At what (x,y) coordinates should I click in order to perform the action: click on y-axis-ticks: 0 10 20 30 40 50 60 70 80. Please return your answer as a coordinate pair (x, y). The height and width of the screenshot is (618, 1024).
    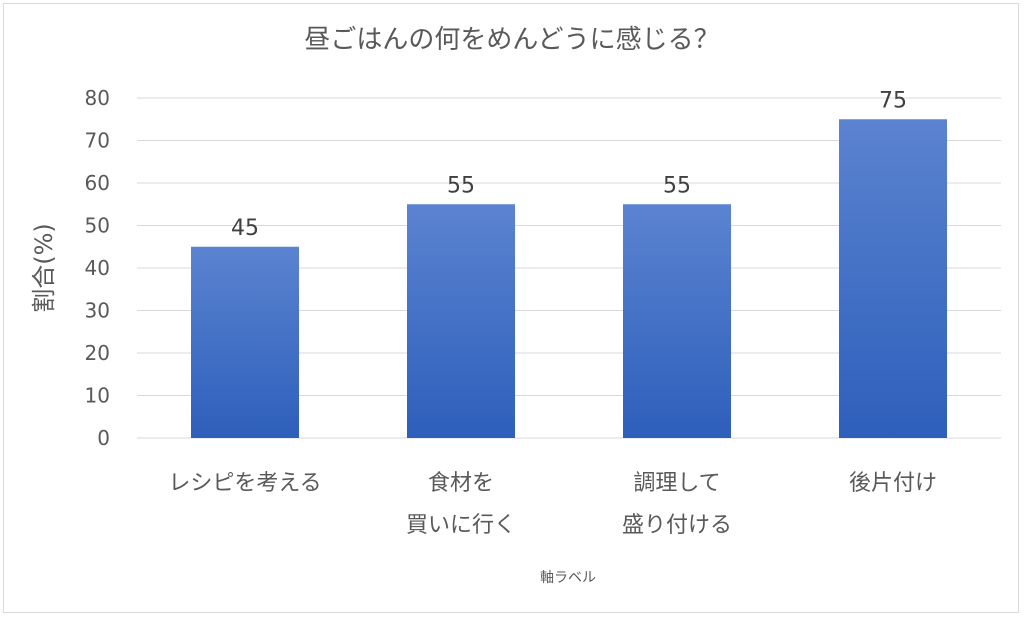
    Looking at the image, I should click on (97, 268).